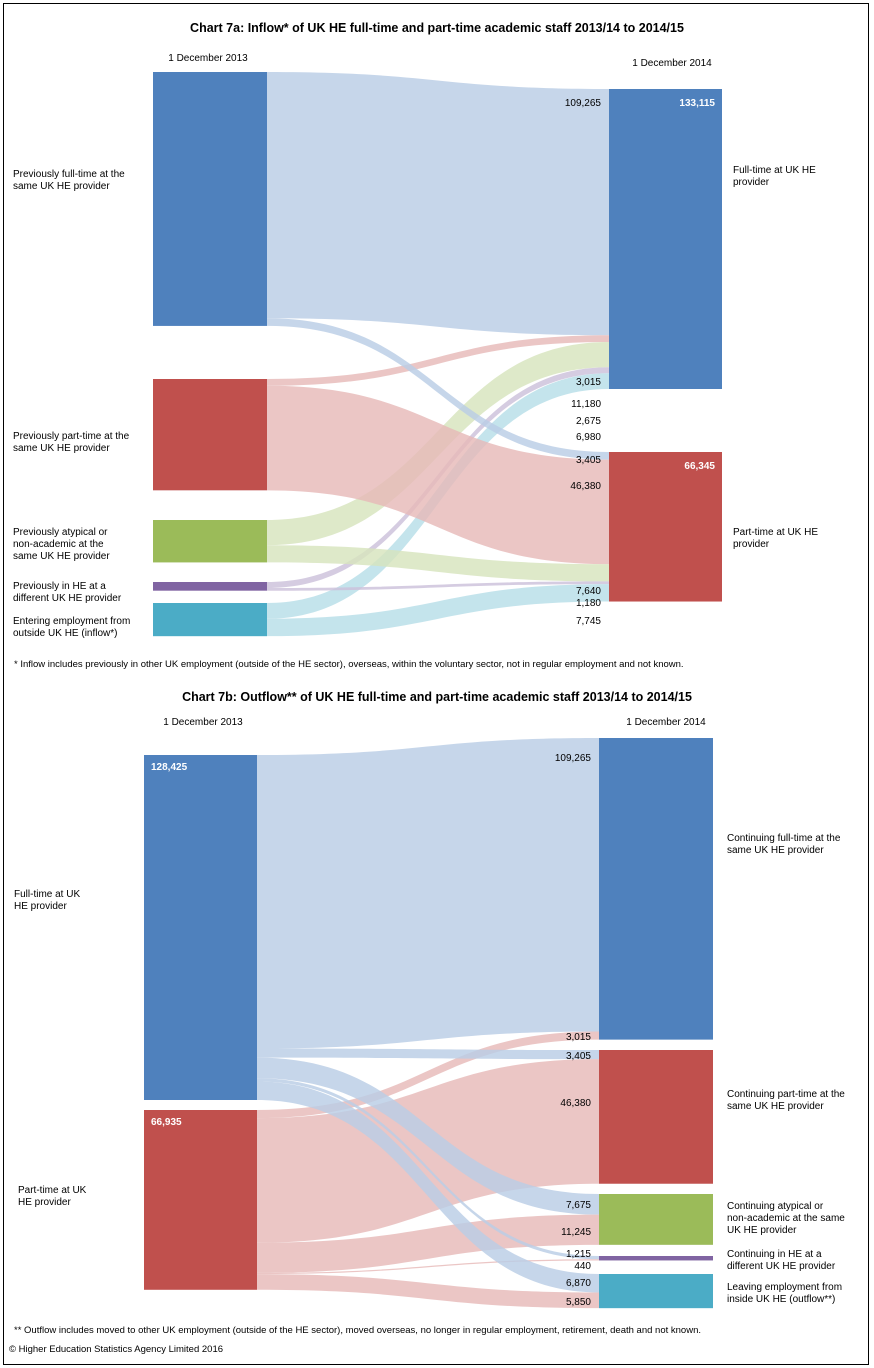 Image resolution: width=874 pixels, height=1368 pixels. I want to click on outflow-target-label: inside UK HE (outflow**), so click(781, 1299).